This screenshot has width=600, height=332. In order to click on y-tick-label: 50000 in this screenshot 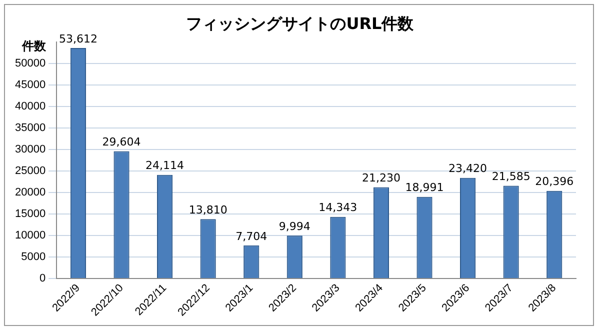, I will do `click(30, 64)`.